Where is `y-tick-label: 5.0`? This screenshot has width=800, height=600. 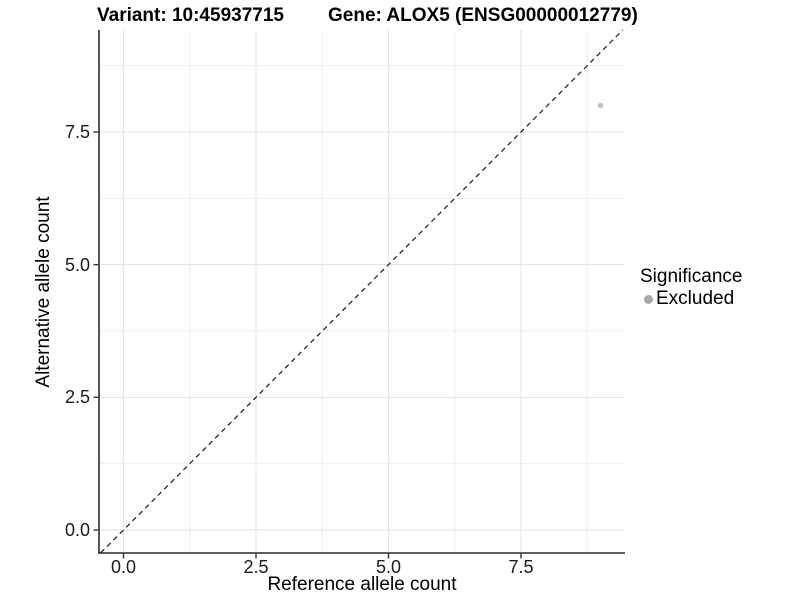 y-tick-label: 5.0 is located at coordinates (77, 264).